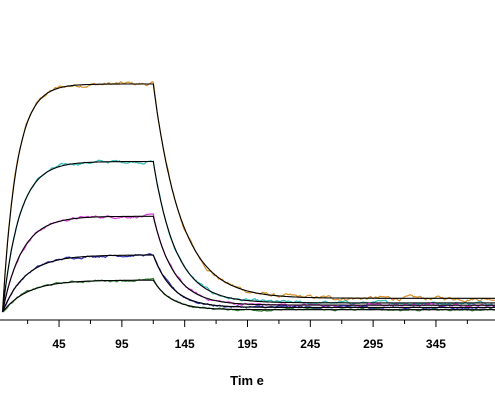 This screenshot has width=495, height=400. Describe the element at coordinates (436, 344) in the screenshot. I see `x-tick-label: 345` at that location.